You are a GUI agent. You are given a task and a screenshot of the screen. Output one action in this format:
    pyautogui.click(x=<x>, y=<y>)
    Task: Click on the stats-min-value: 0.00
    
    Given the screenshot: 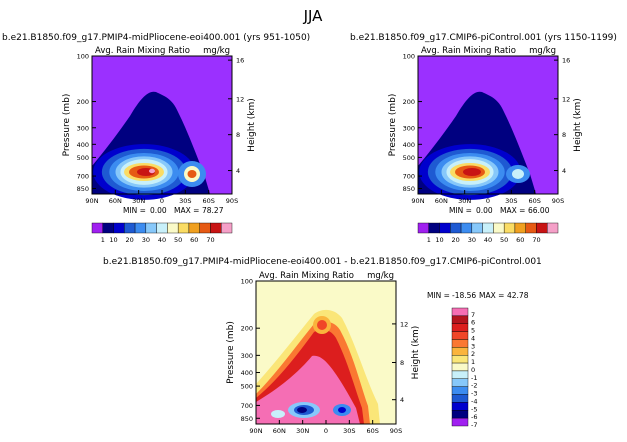 What is the action you would take?
    pyautogui.click(x=484, y=210)
    